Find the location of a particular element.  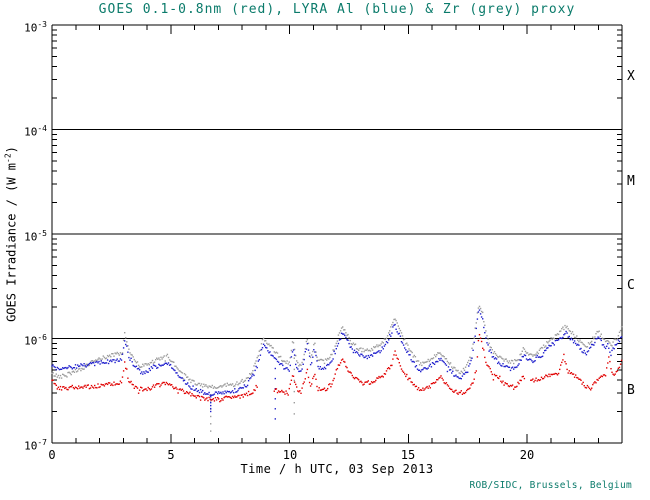

y-tick-exp: -5 is located at coordinates (42, 233).